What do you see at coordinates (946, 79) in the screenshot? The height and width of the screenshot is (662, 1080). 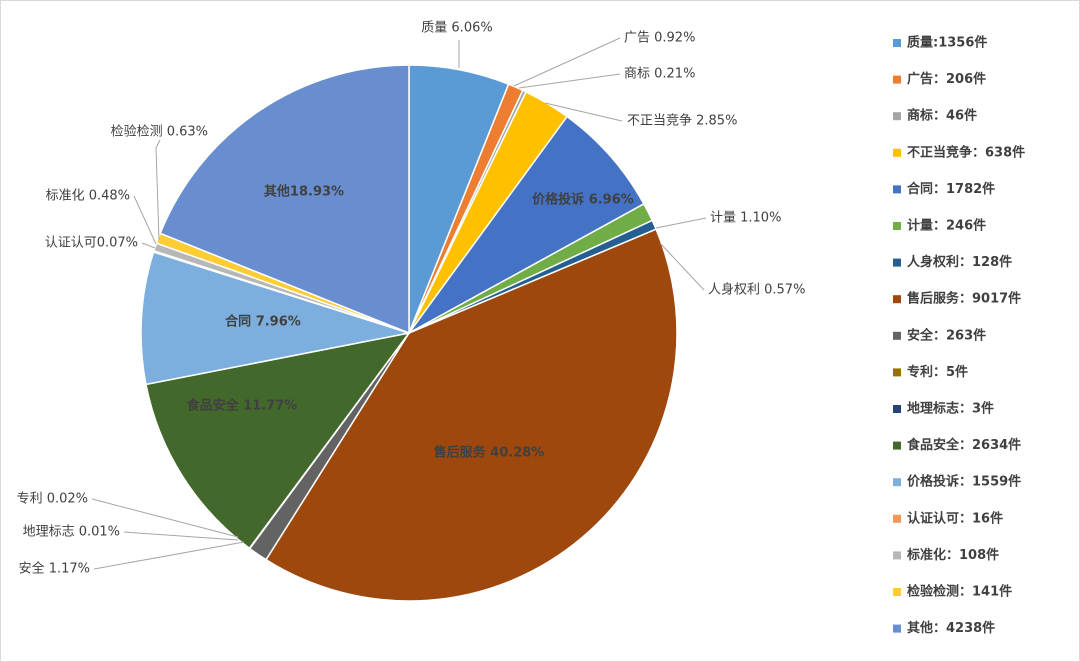 I see `legend-label: 广告：206件` at bounding box center [946, 79].